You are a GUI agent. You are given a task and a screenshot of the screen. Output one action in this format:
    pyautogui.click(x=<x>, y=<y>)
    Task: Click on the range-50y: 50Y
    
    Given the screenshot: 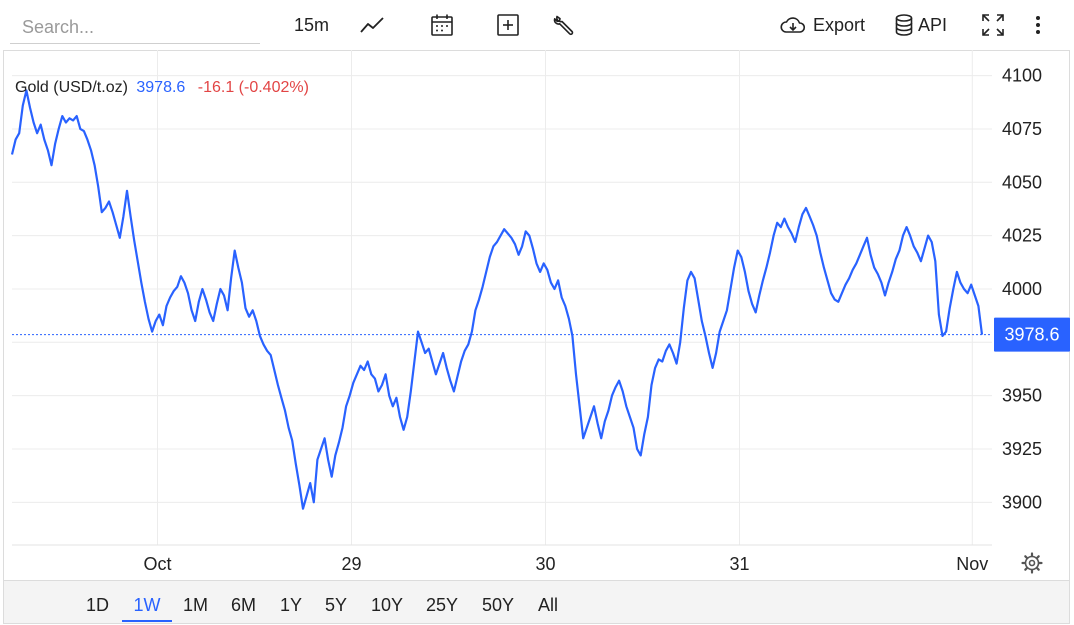 What is the action you would take?
    pyautogui.click(x=498, y=605)
    